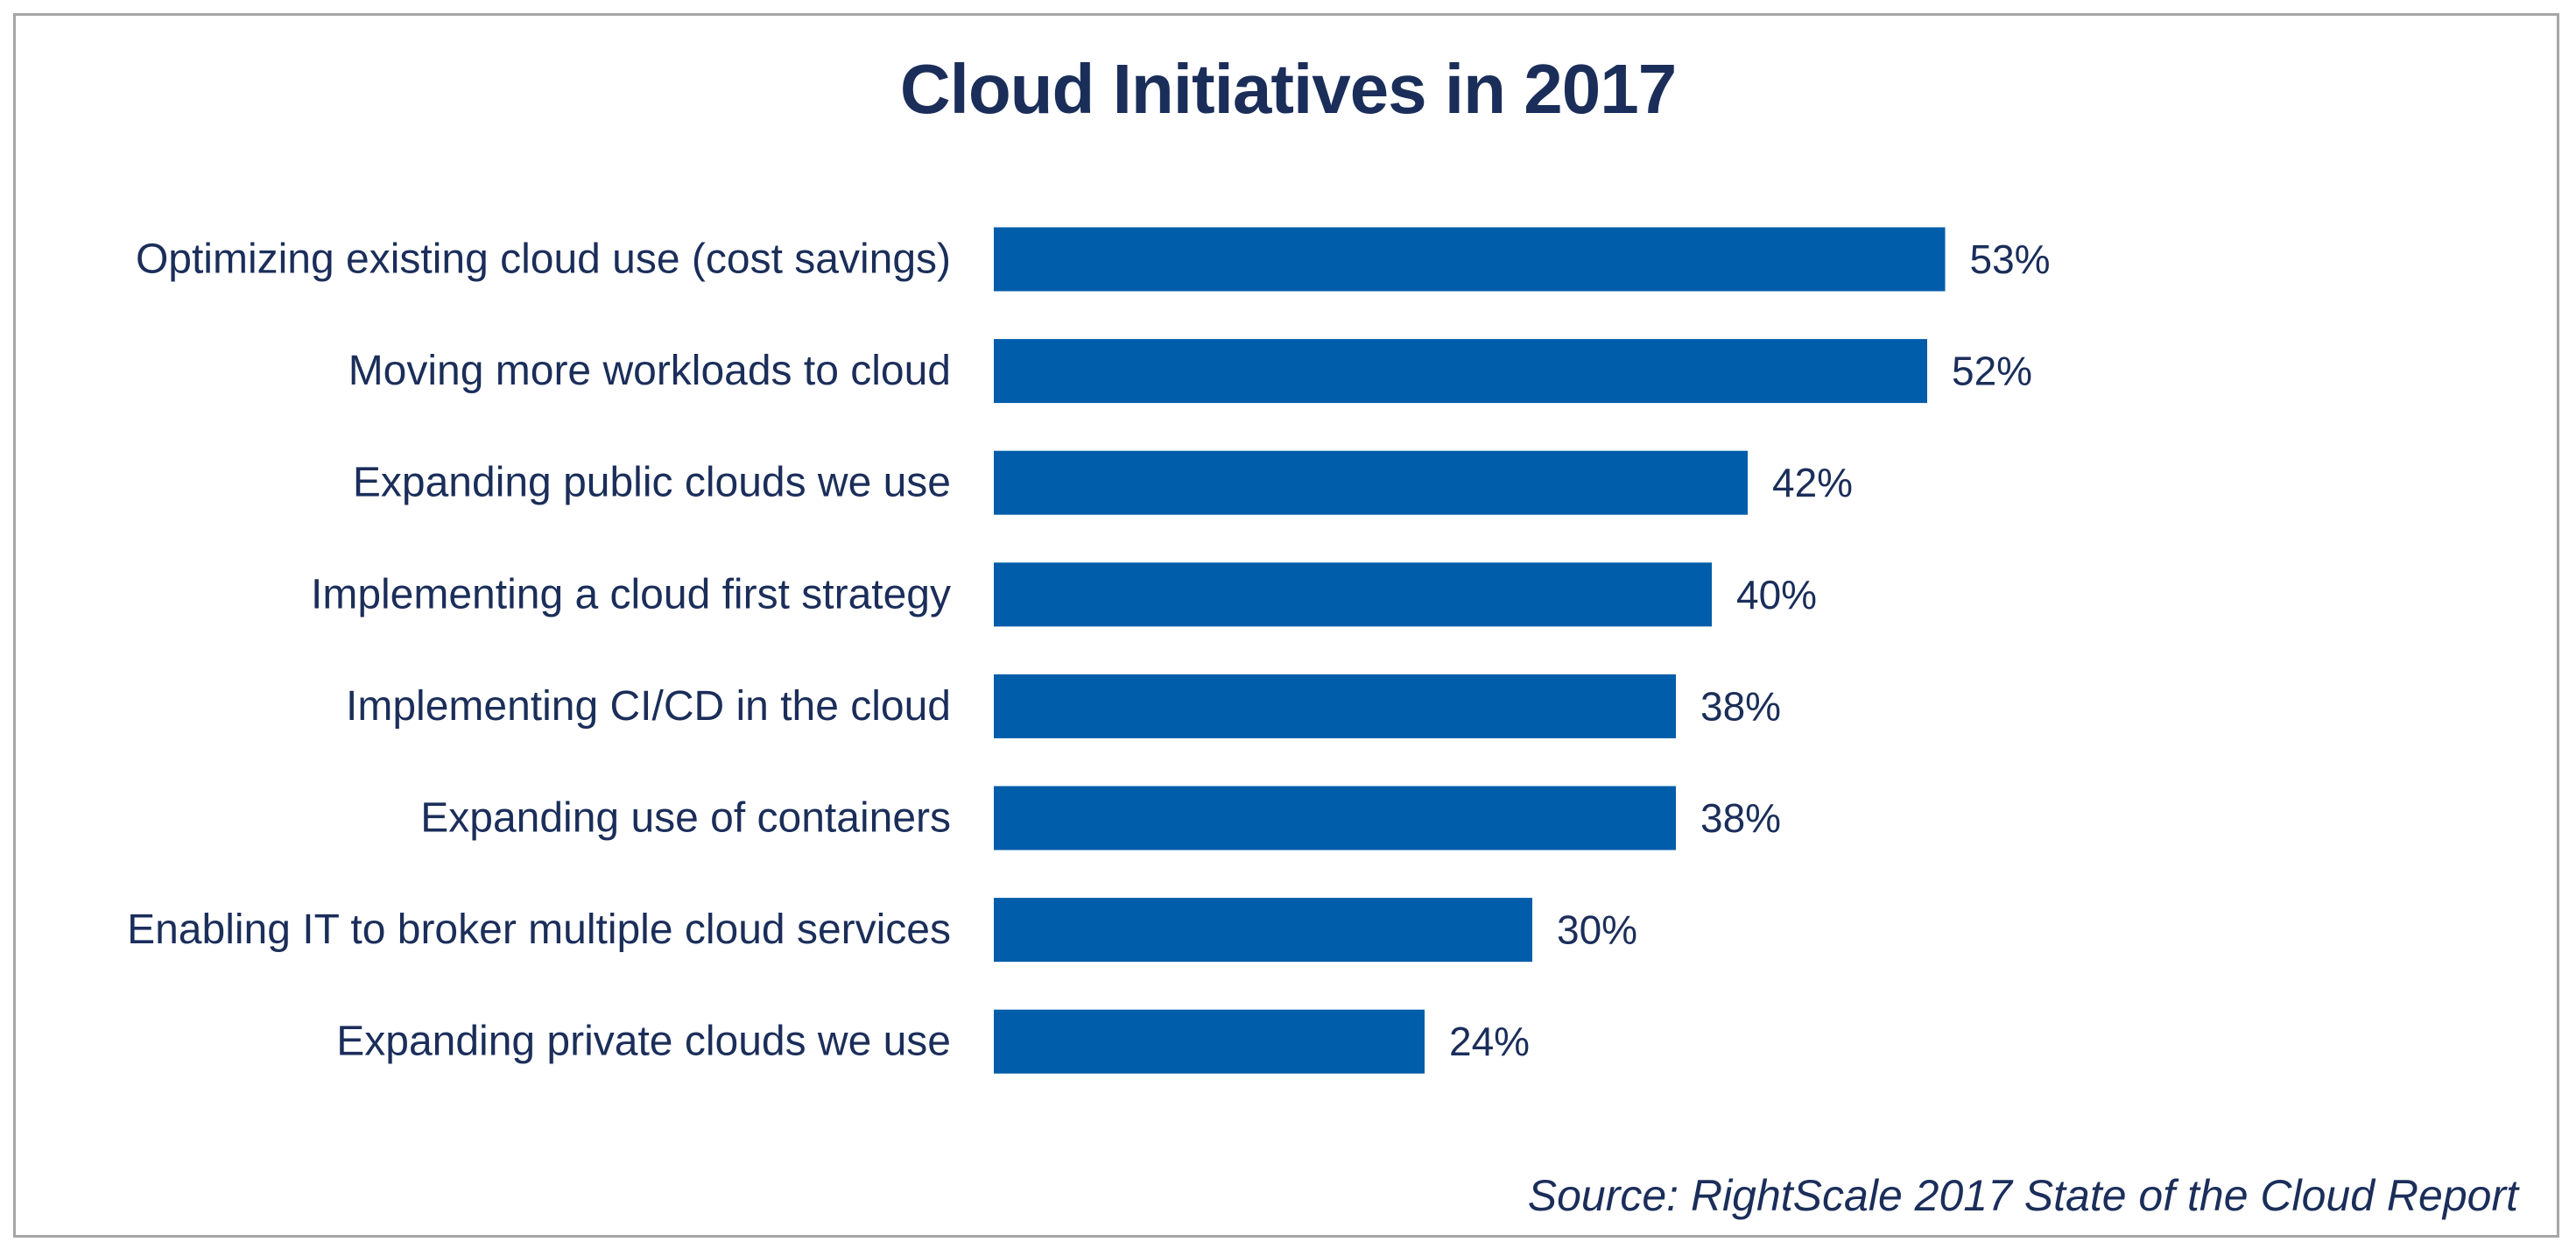  What do you see at coordinates (1489, 1041) in the screenshot?
I see `data-label: 24%` at bounding box center [1489, 1041].